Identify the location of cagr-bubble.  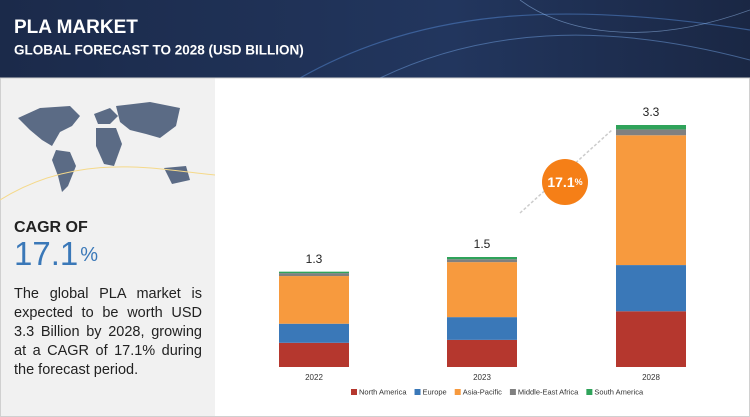
(565, 182).